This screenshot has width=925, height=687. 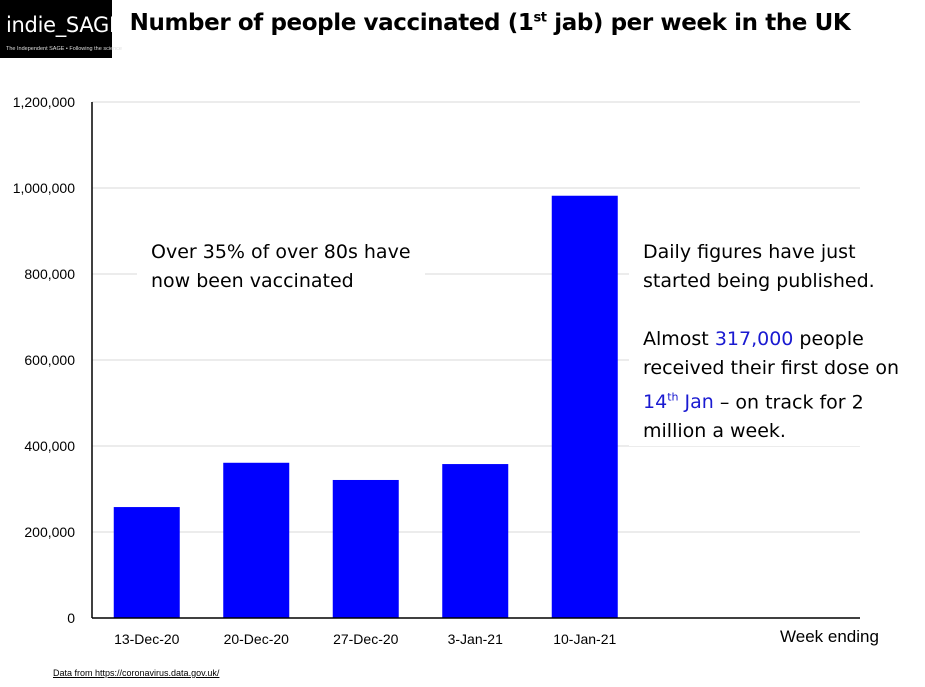 What do you see at coordinates (771, 310) in the screenshot?
I see `annotation-spacer` at bounding box center [771, 310].